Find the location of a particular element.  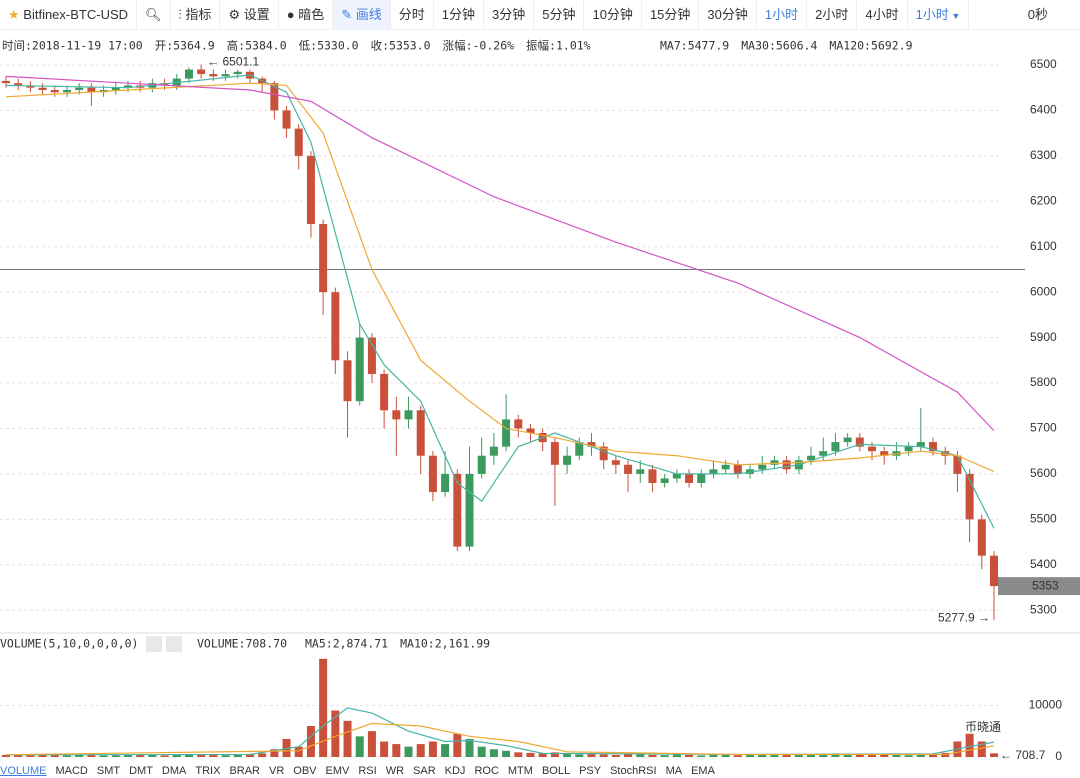

indicator-tab: BRAR is located at coordinates (244, 771).